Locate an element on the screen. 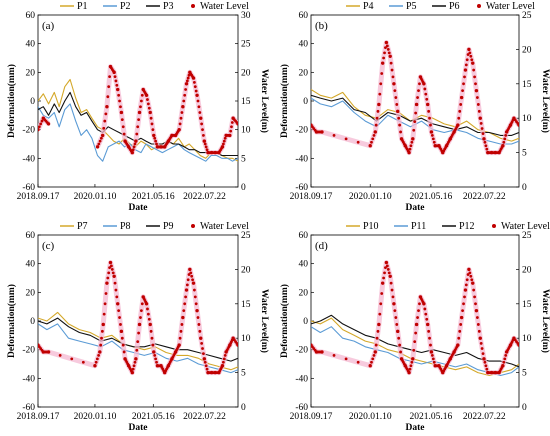 The height and width of the screenshot is (436, 550). y-tick-label: 40 is located at coordinates (31, 265).